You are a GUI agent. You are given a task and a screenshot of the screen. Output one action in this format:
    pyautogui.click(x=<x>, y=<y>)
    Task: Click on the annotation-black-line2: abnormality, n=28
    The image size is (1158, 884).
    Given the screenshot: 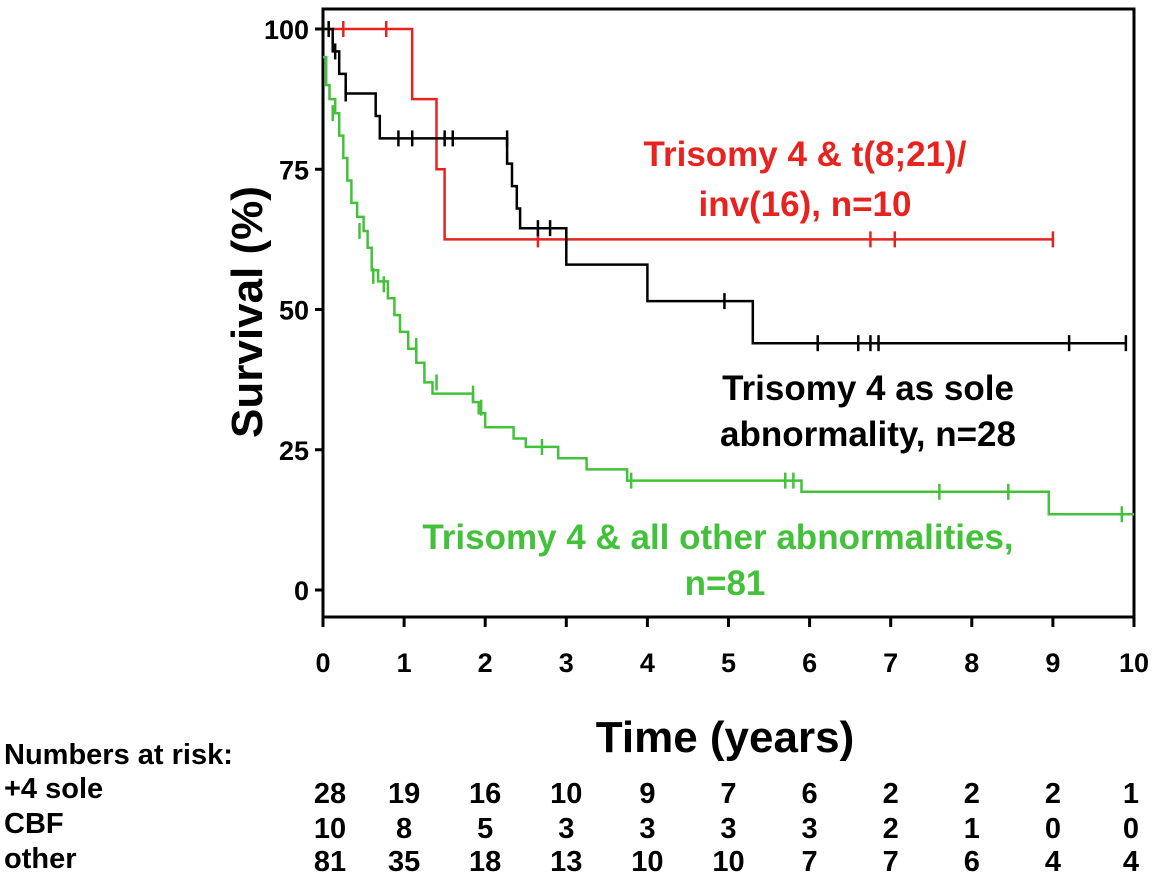 What is the action you would take?
    pyautogui.click(x=868, y=434)
    